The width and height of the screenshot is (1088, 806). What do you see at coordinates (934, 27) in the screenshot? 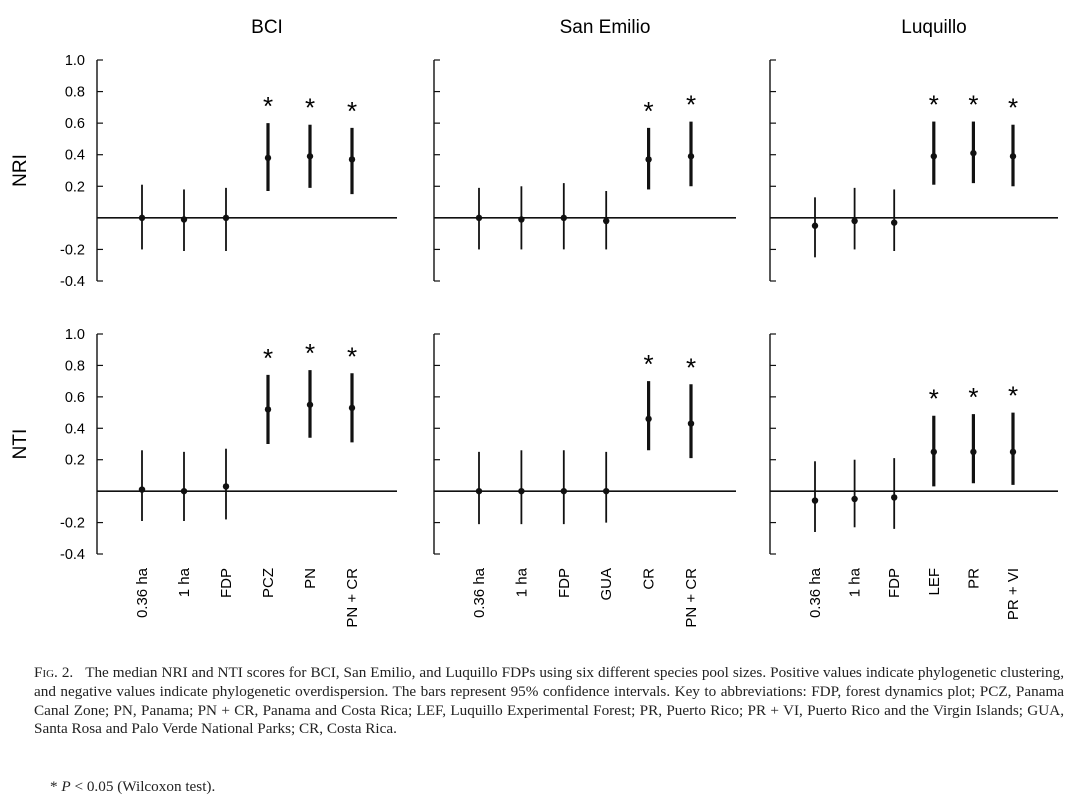
I see `panel-title: Luquillo` at bounding box center [934, 27].